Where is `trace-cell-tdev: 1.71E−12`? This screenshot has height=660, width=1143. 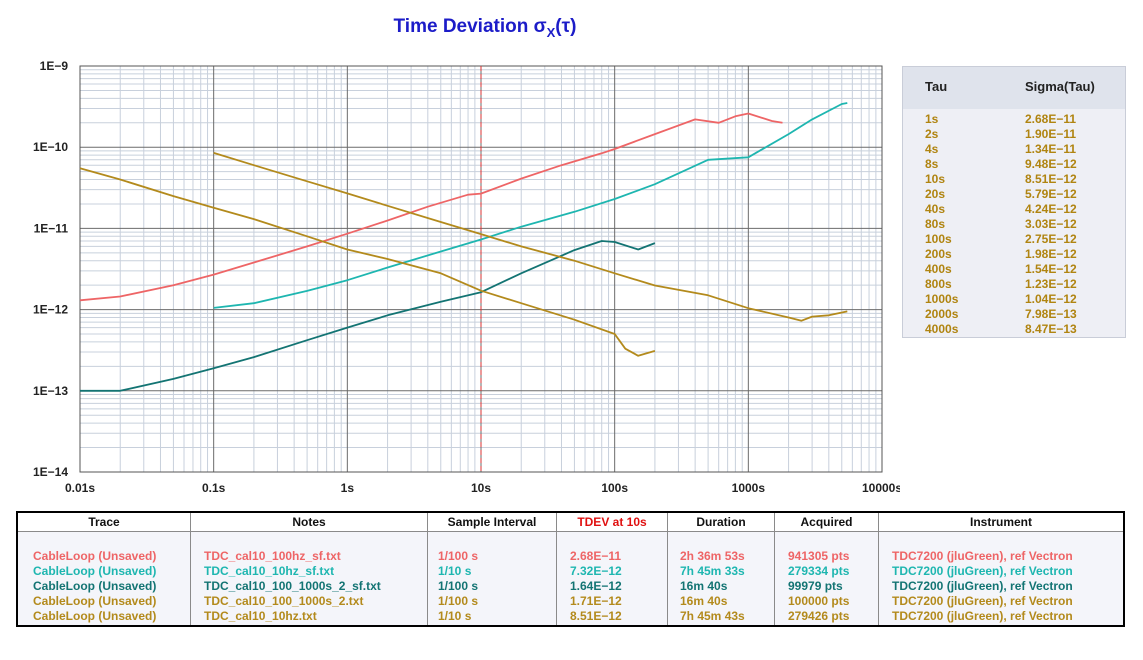 trace-cell-tdev: 1.71E−12 is located at coordinates (596, 601).